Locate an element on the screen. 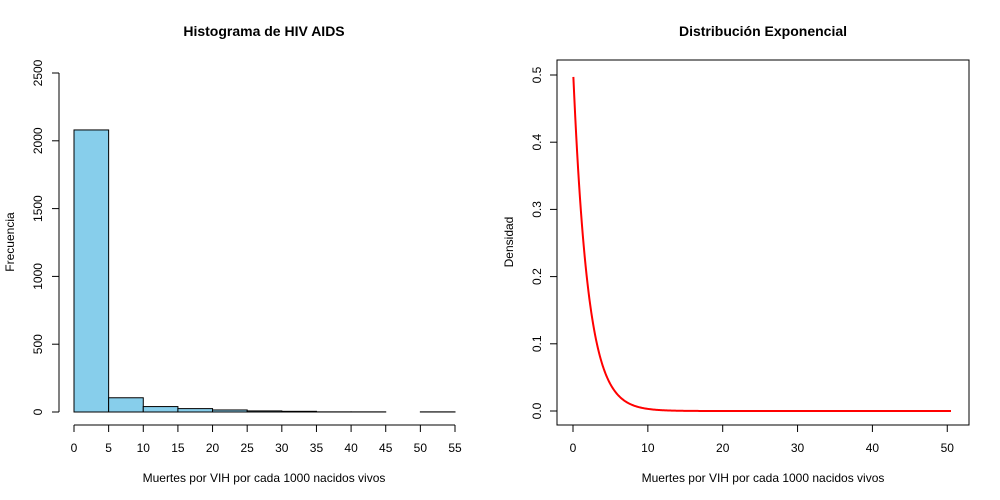 The image size is (1000, 500). histogram-x-tick-label: 10 is located at coordinates (144, 448).